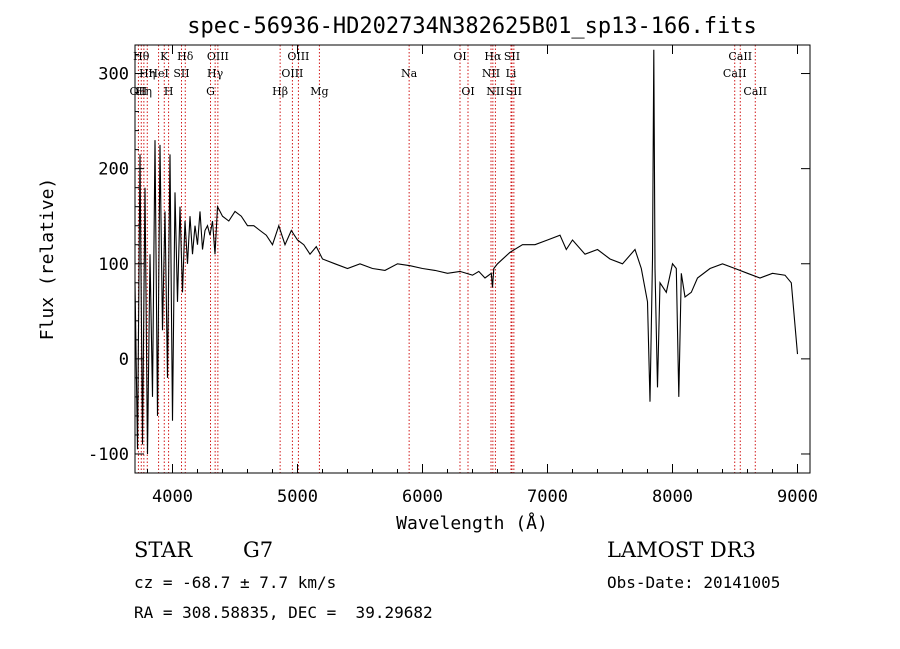 The width and height of the screenshot is (900, 649). What do you see at coordinates (491, 73) in the screenshot?
I see `marker-label-19: NII` at bounding box center [491, 73].